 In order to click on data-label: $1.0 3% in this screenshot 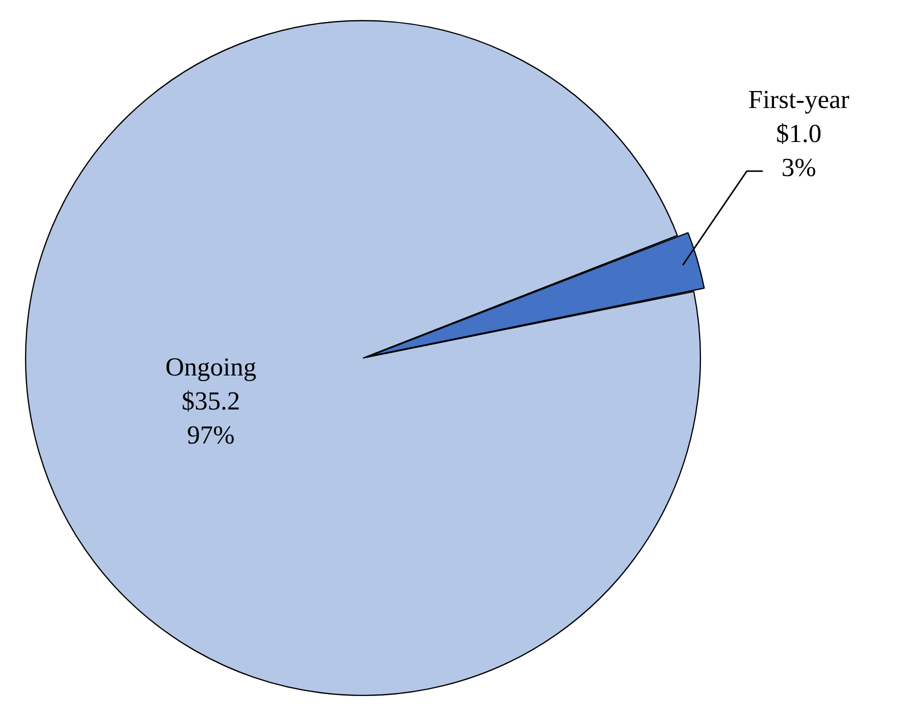, I will do `click(799, 150)`.